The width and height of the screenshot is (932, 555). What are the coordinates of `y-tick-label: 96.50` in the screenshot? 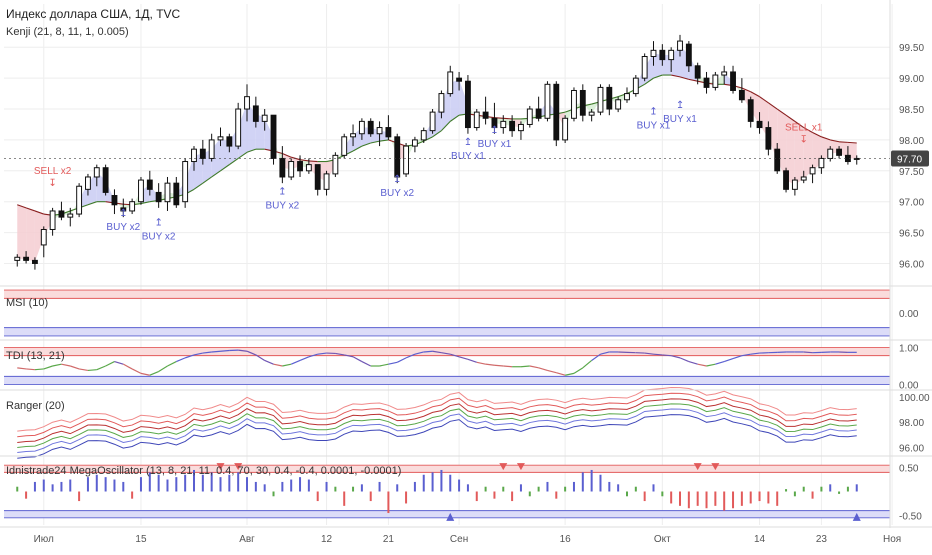 It's located at (911, 234).